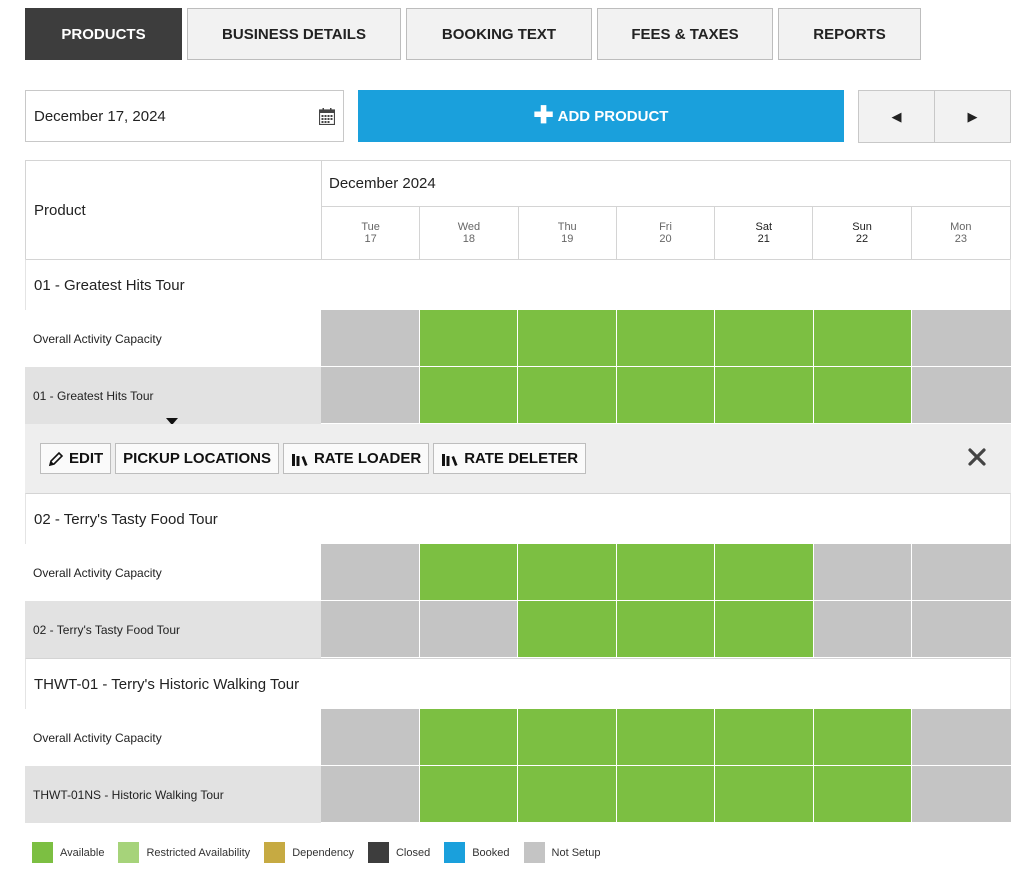 The width and height of the screenshot is (1030, 883). Describe the element at coordinates (184, 852) in the screenshot. I see `legend-item: Restricted Availability` at that location.